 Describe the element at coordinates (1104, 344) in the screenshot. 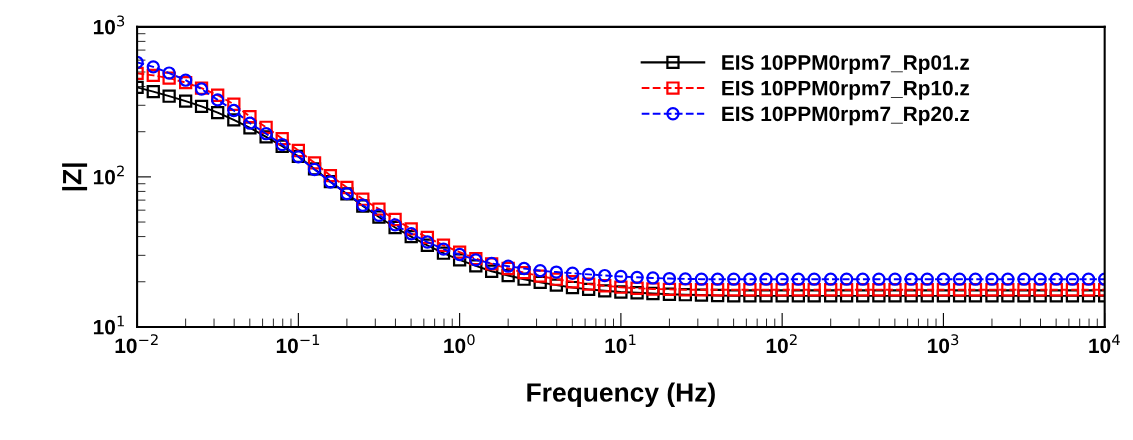

I see `x-tick-label: 10$^{4}$` at that location.